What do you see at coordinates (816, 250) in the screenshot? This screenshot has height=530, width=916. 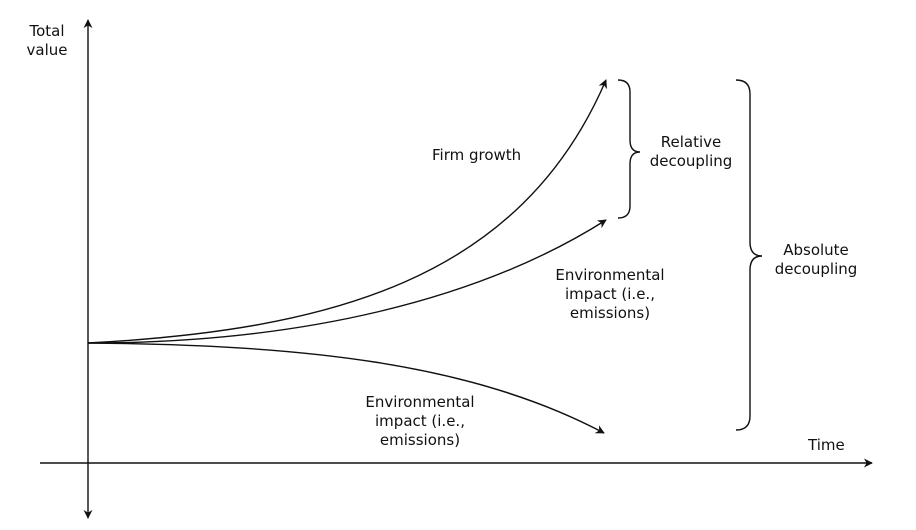 I see `absolute-decoupling-line1: Absolute` at bounding box center [816, 250].